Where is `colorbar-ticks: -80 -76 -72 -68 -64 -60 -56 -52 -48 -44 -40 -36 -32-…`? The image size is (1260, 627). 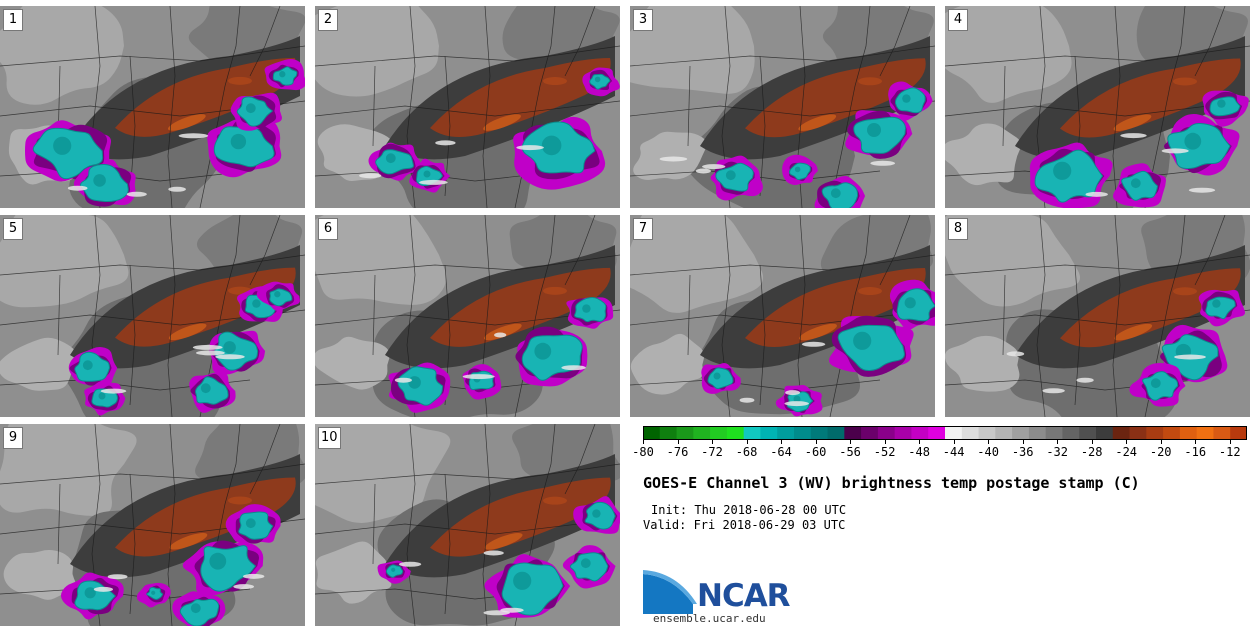 colorbar-ticks: -80 -76 -72 -68 -64 -60 -56 -52 -48 -44 -40 -36 -32-… is located at coordinates (939, 451).